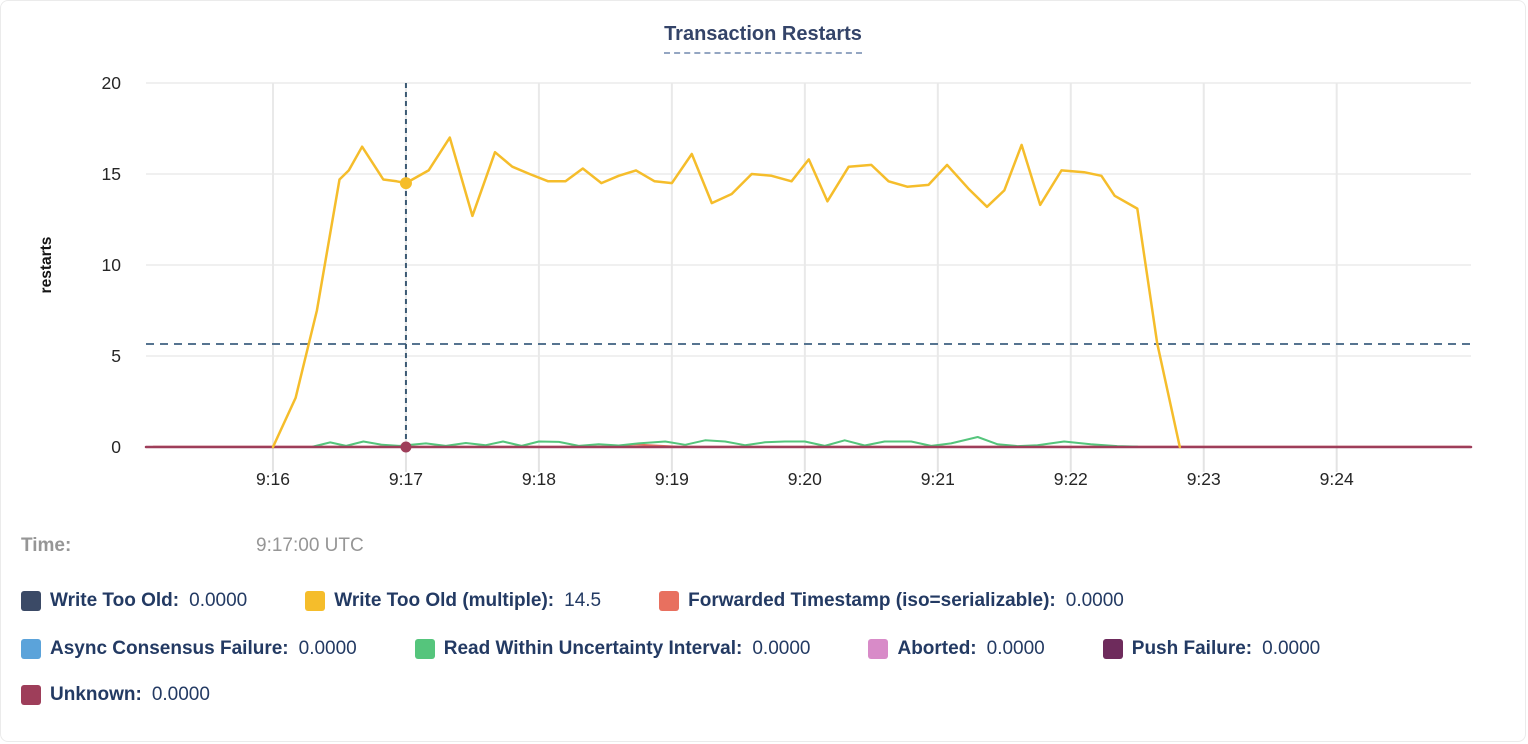  I want to click on legend-item-write-too-old: Write Too Old: 0.0000, so click(134, 601).